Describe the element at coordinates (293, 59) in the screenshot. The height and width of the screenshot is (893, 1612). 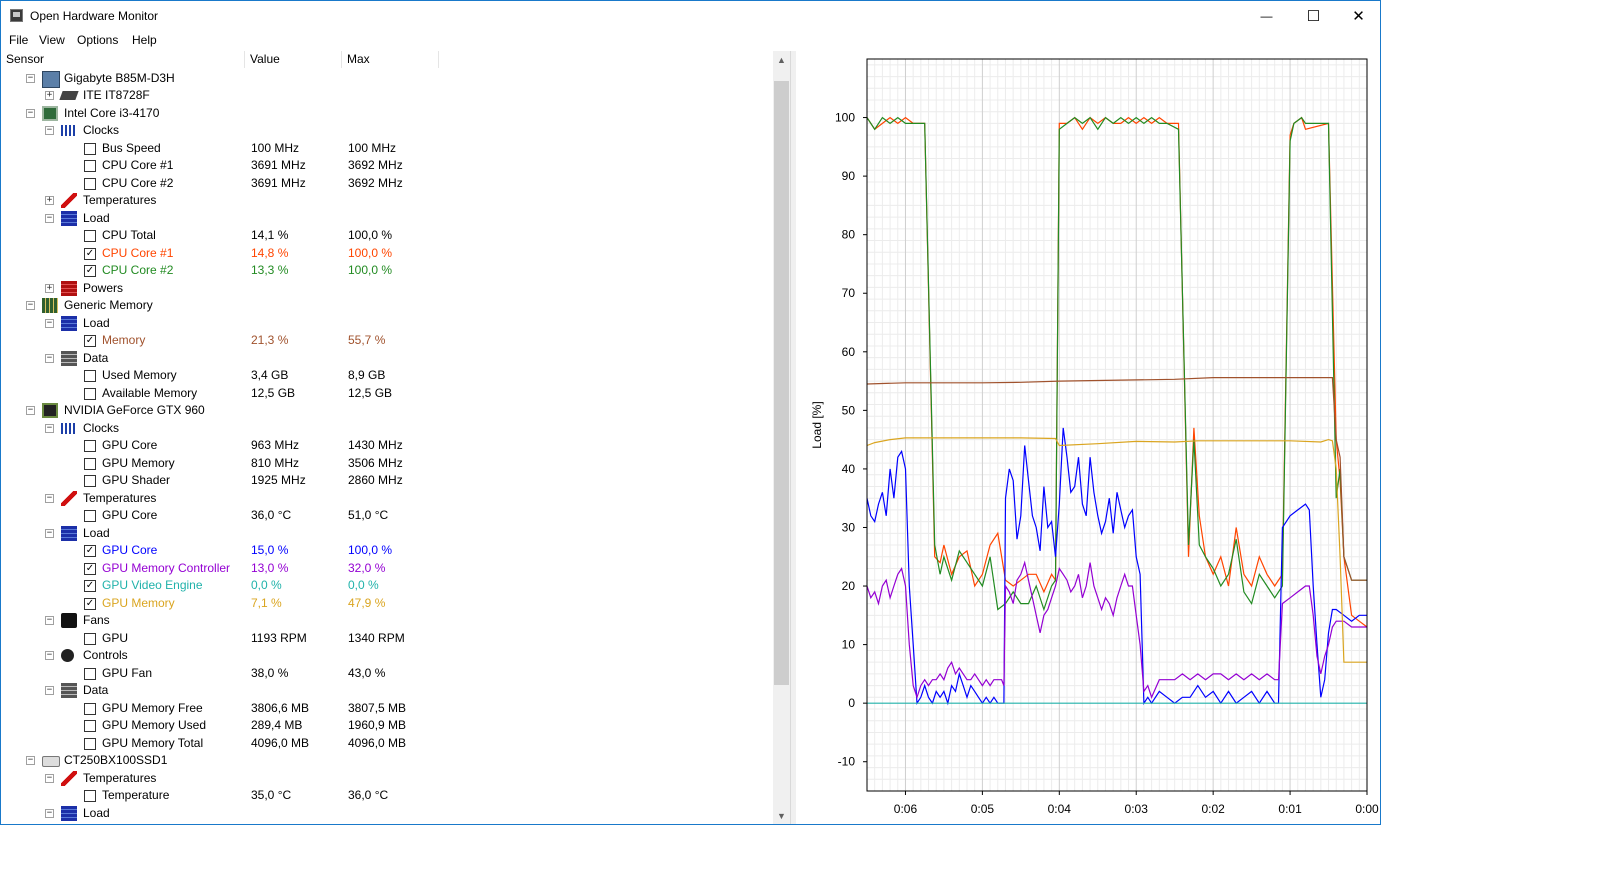
I see `column-header-value: Value` at that location.